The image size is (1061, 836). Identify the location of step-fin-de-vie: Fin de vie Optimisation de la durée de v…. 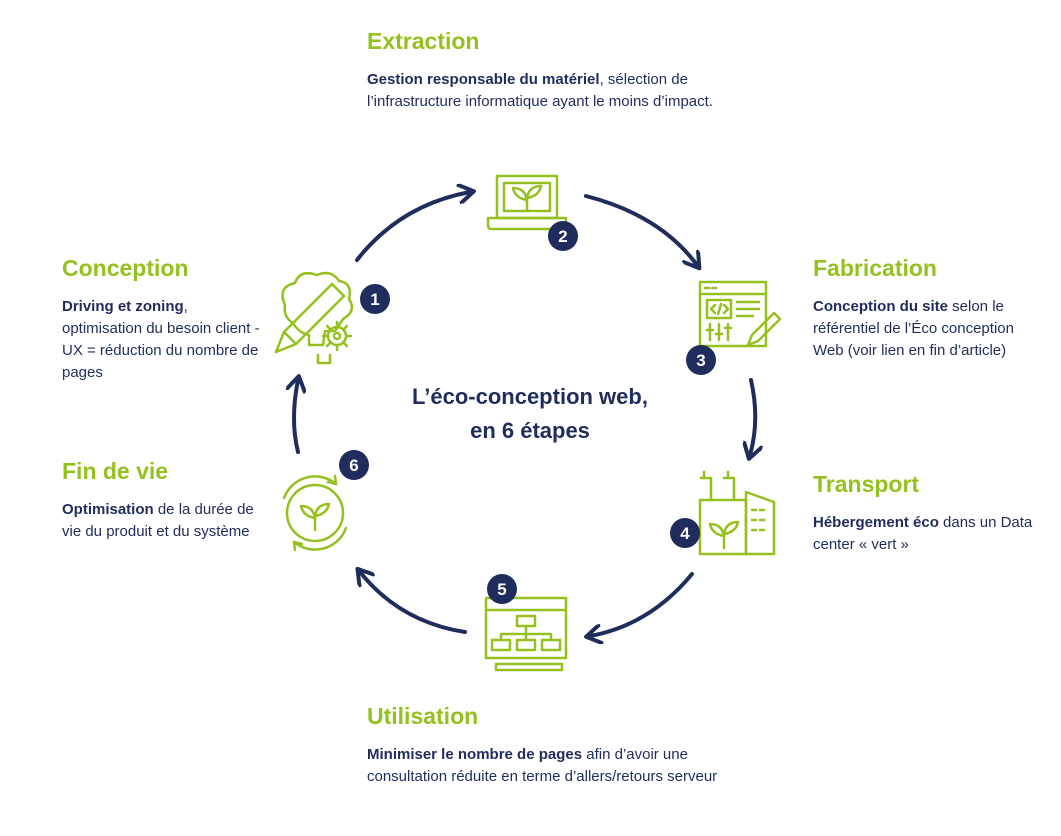
(167, 500).